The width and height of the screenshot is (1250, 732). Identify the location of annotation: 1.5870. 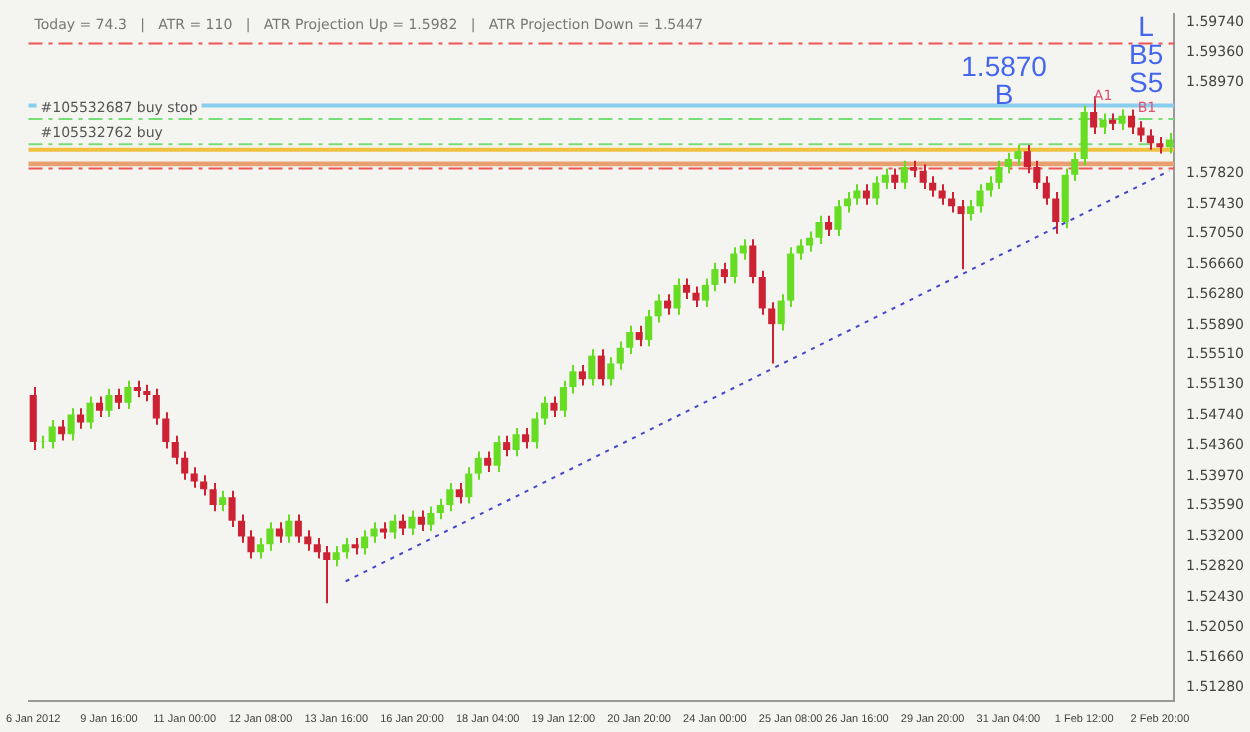
(1004, 66).